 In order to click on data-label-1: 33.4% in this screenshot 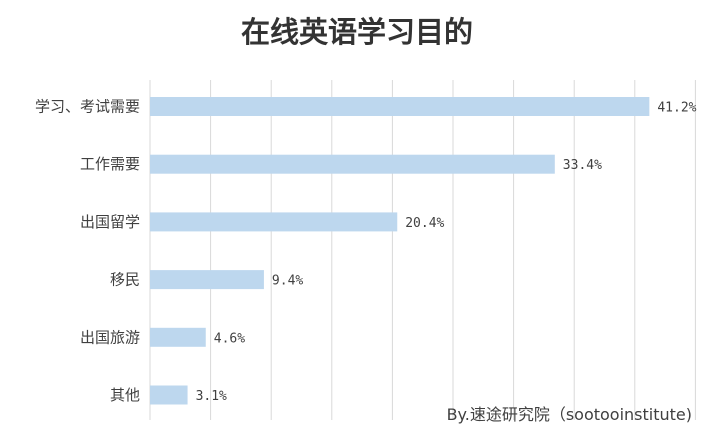, I will do `click(582, 165)`.